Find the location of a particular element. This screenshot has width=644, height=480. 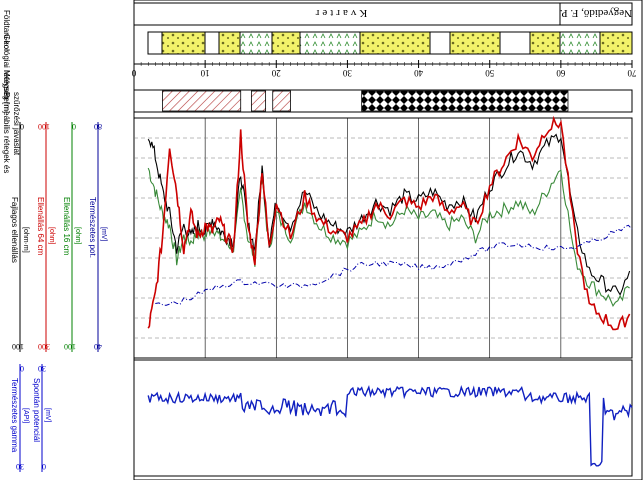

geo-age-label: Földtani kor is located at coordinates (6, 31).